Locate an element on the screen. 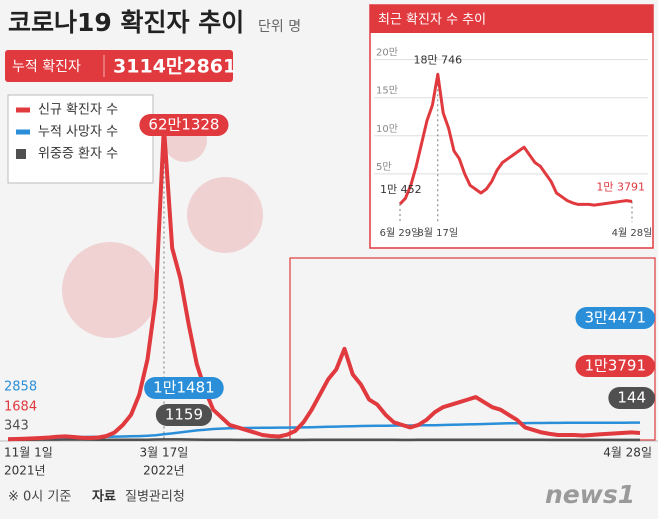 This screenshot has width=658, height=519. legend-label: 누적 사망자 수 is located at coordinates (78, 132).